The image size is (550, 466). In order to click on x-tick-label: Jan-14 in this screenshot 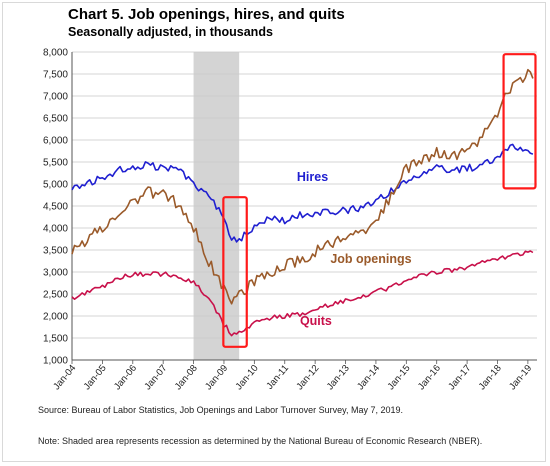, I will do `click(368, 377)`.